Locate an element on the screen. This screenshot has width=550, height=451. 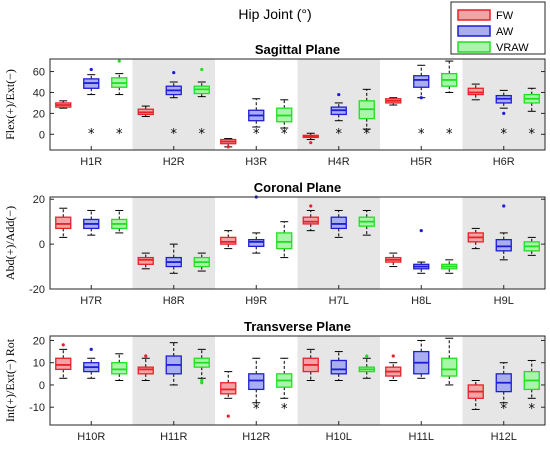
box-aw-h9l is located at coordinates (503, 232).